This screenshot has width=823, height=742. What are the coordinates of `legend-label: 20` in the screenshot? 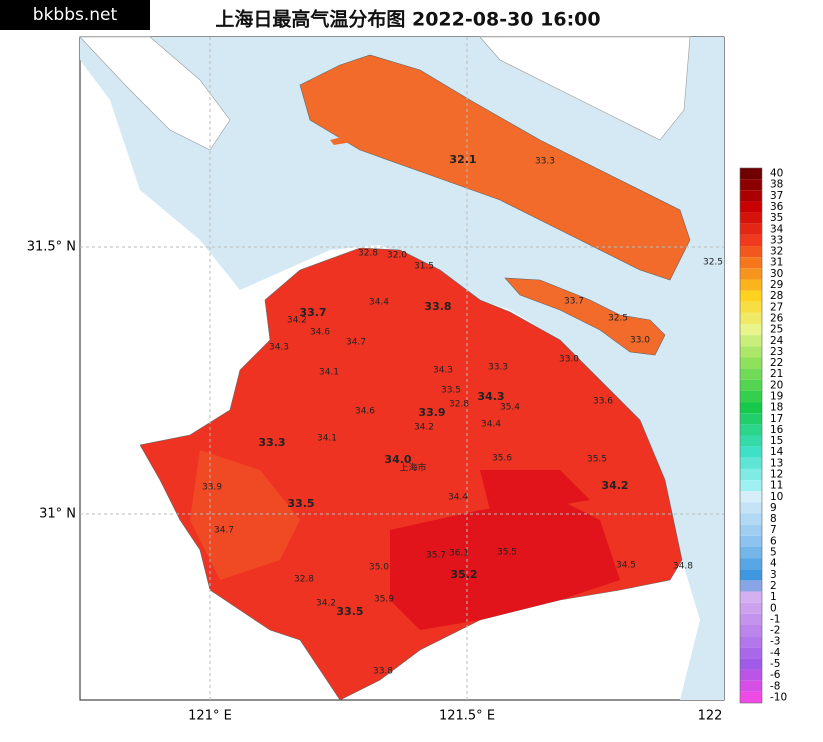 It's located at (776, 385).